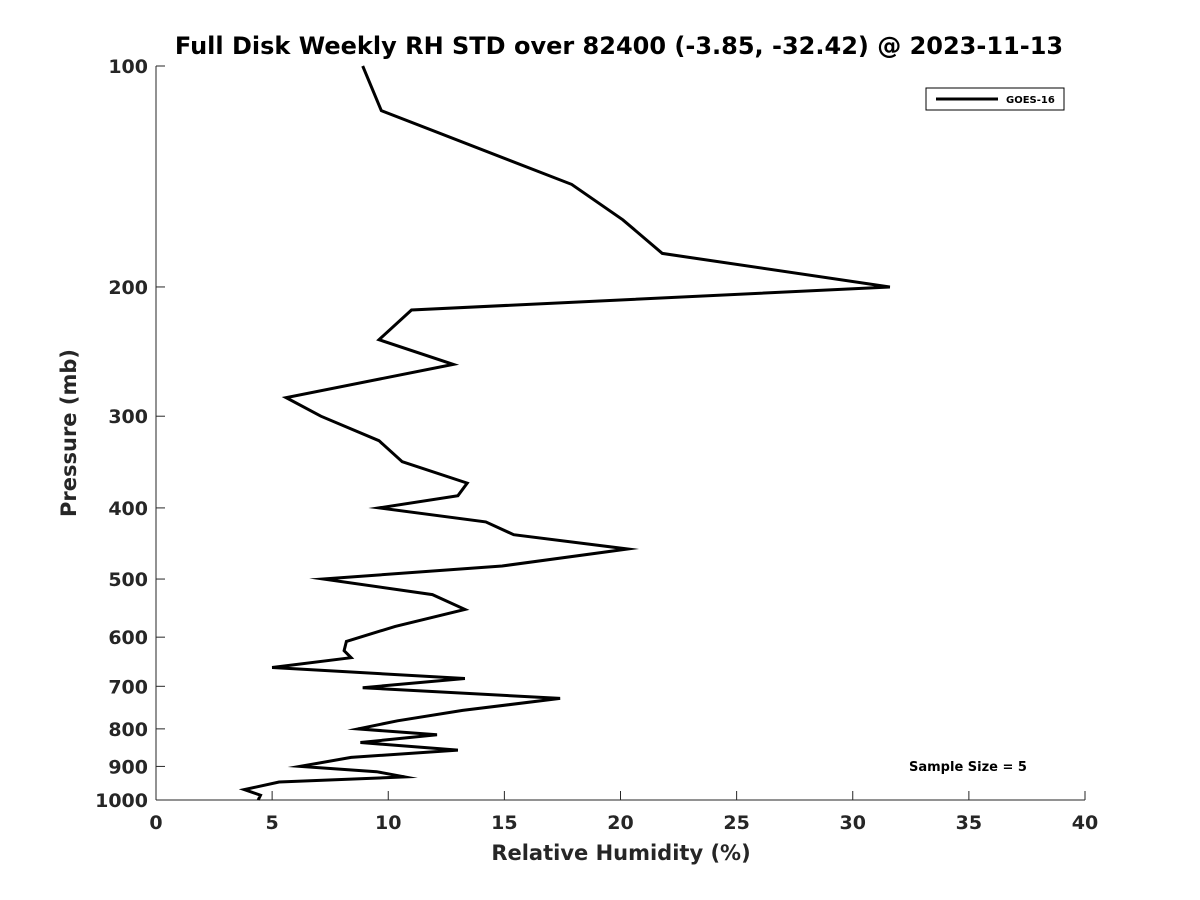 The image size is (1200, 900). Describe the element at coordinates (504, 823) in the screenshot. I see `x-tick-label: 15` at that location.